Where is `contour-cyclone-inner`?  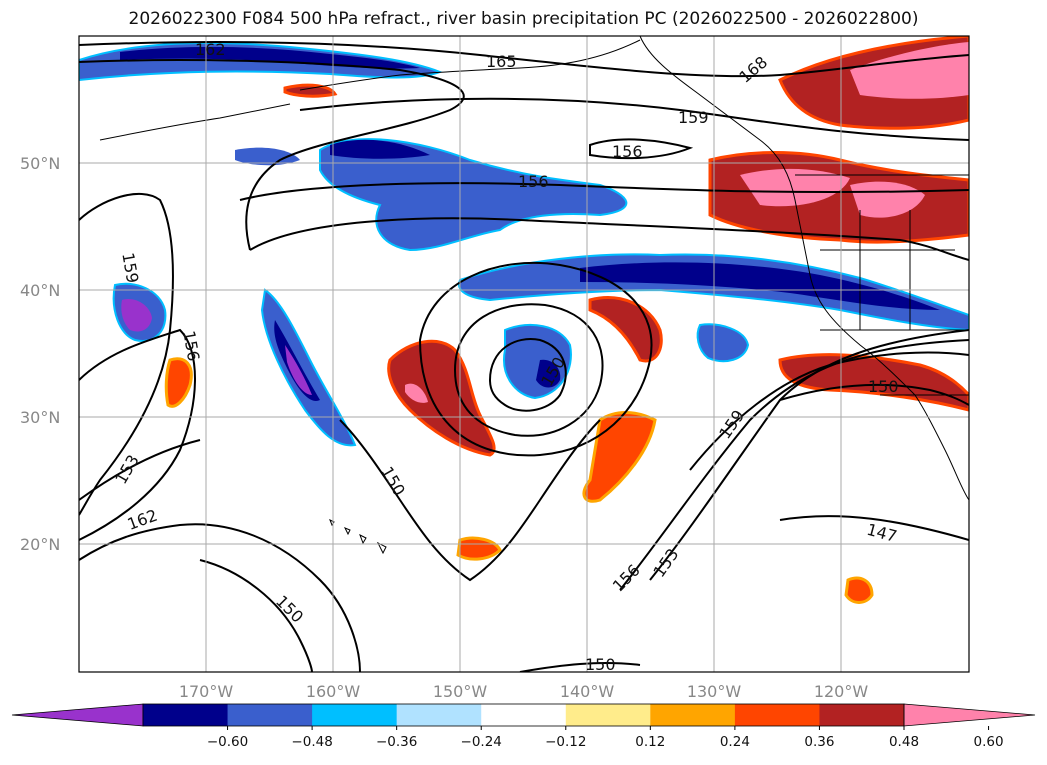
contour-cyclone-inner is located at coordinates (527, 375).